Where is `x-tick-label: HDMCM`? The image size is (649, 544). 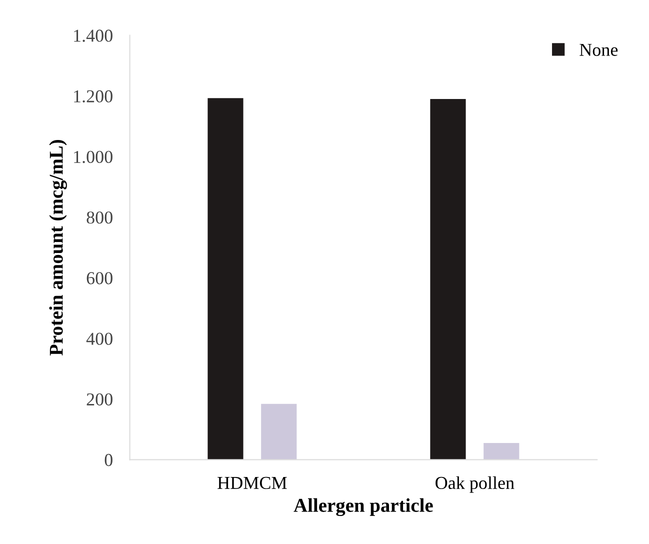
x-tick-label: HDMCM is located at coordinates (252, 483).